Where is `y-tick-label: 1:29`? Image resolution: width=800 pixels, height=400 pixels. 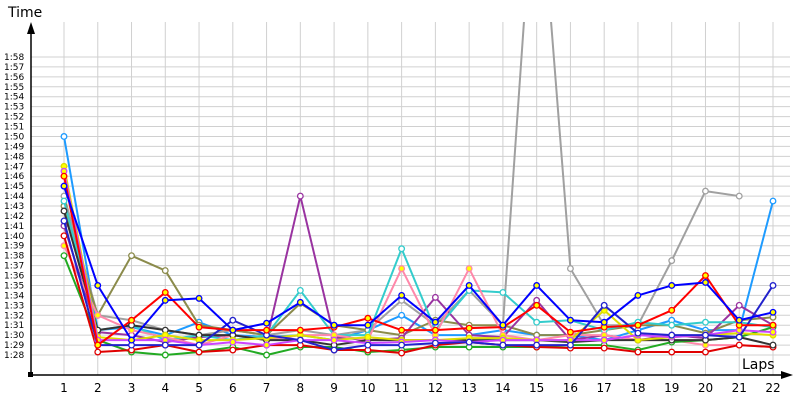 y-tick-label: 1:29 is located at coordinates (14, 346).